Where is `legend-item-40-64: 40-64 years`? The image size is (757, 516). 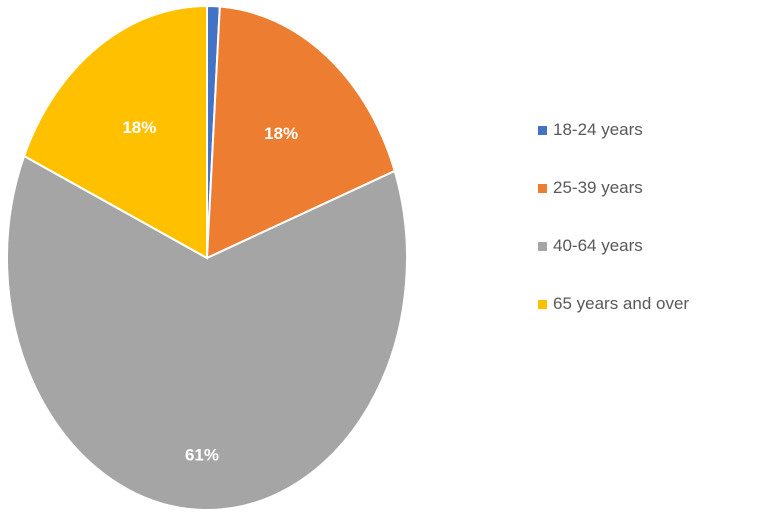 legend-item-40-64: 40-64 years is located at coordinates (613, 246).